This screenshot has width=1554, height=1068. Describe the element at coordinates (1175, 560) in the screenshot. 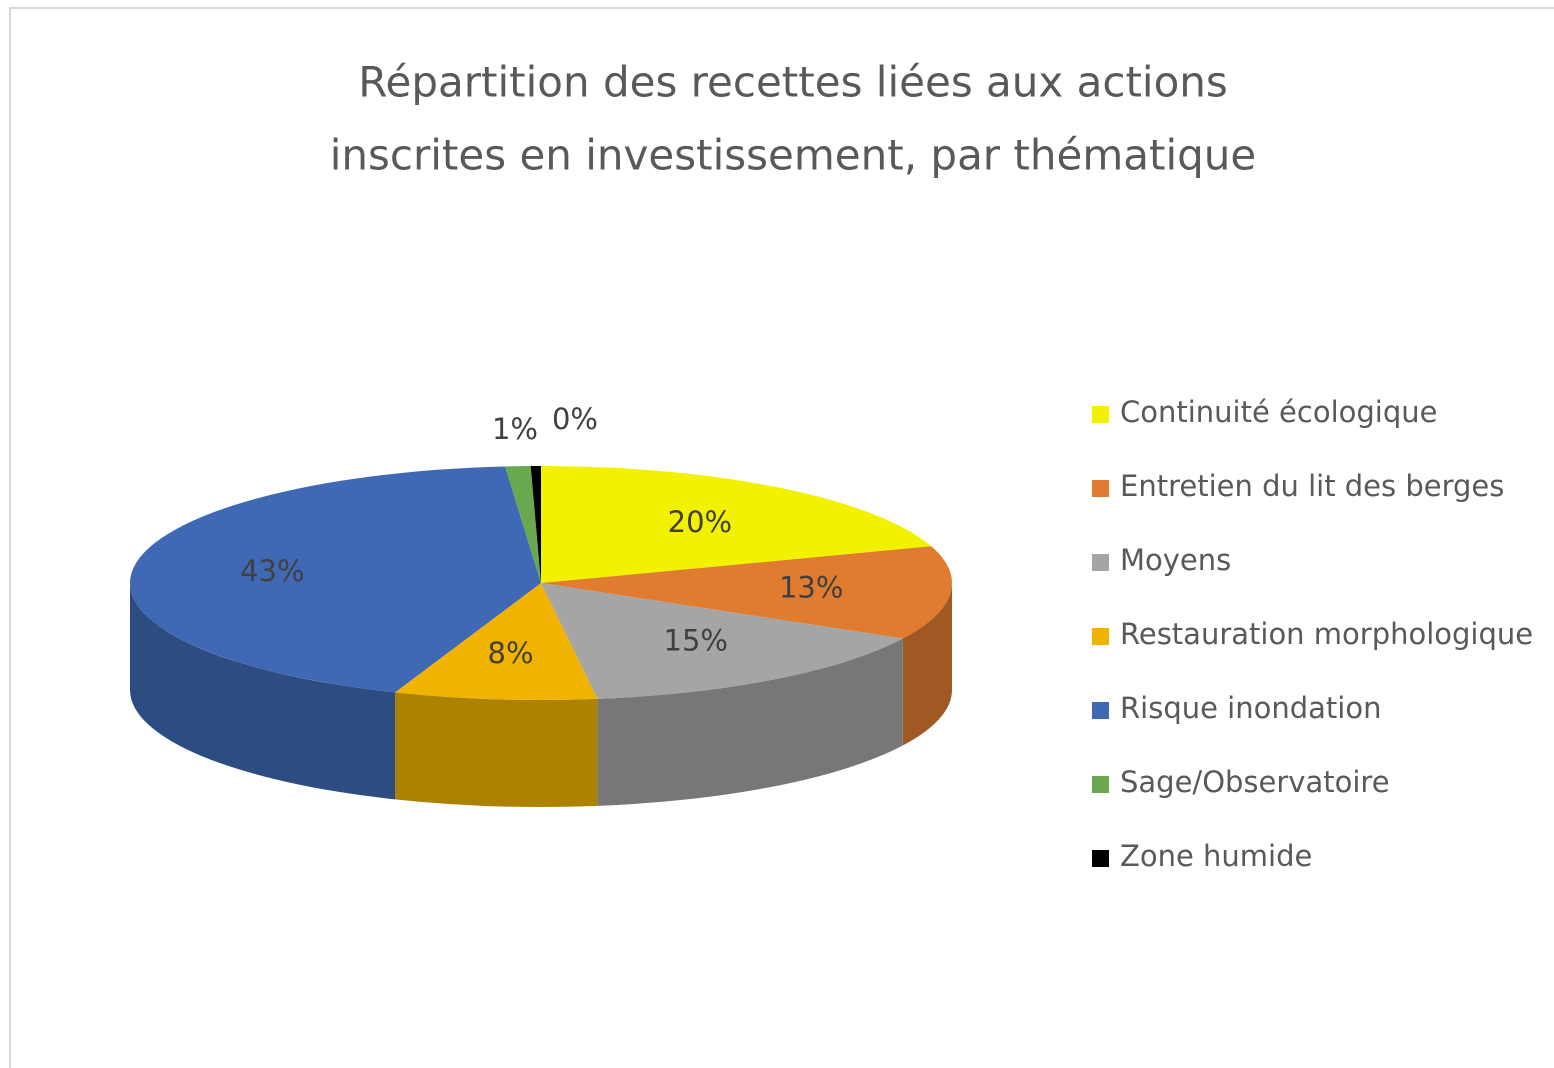

I see `legend-label: Moyens` at that location.